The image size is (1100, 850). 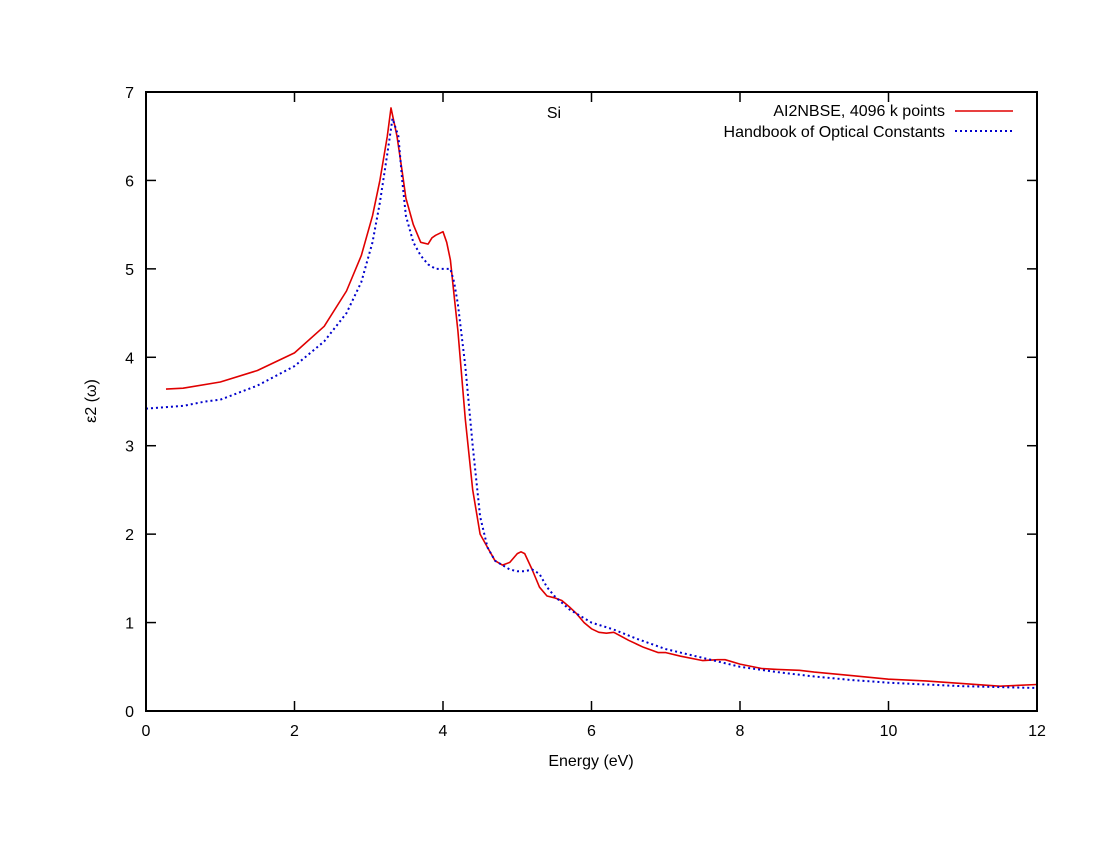 What do you see at coordinates (1037, 731) in the screenshot?
I see `x-tick-label-6: 12` at bounding box center [1037, 731].